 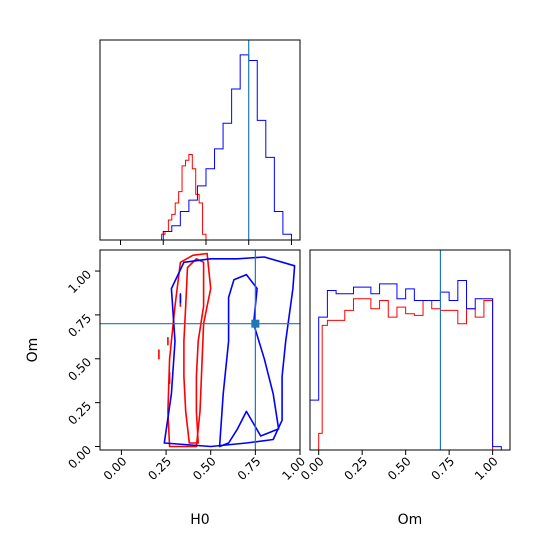 What do you see at coordinates (356, 468) in the screenshot?
I see `om-x-tick-label-1: 0.25` at bounding box center [356, 468].